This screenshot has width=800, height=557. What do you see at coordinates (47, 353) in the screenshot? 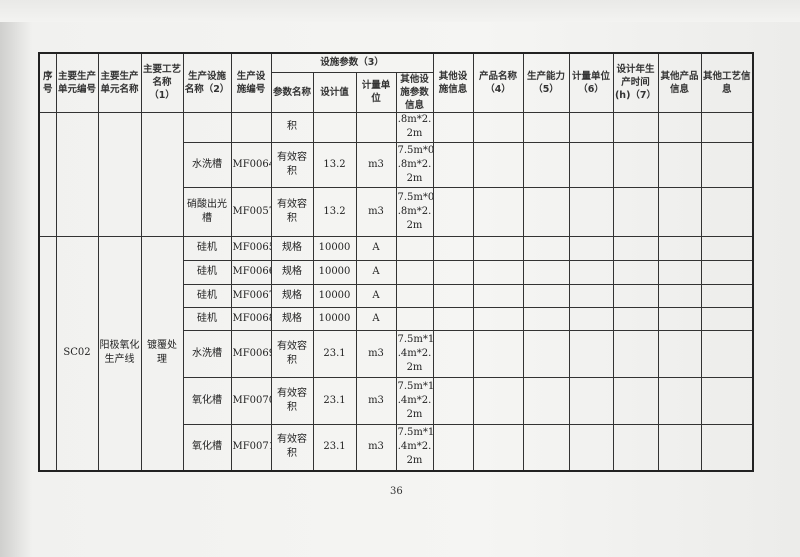
I see `cell-seq` at bounding box center [47, 353].